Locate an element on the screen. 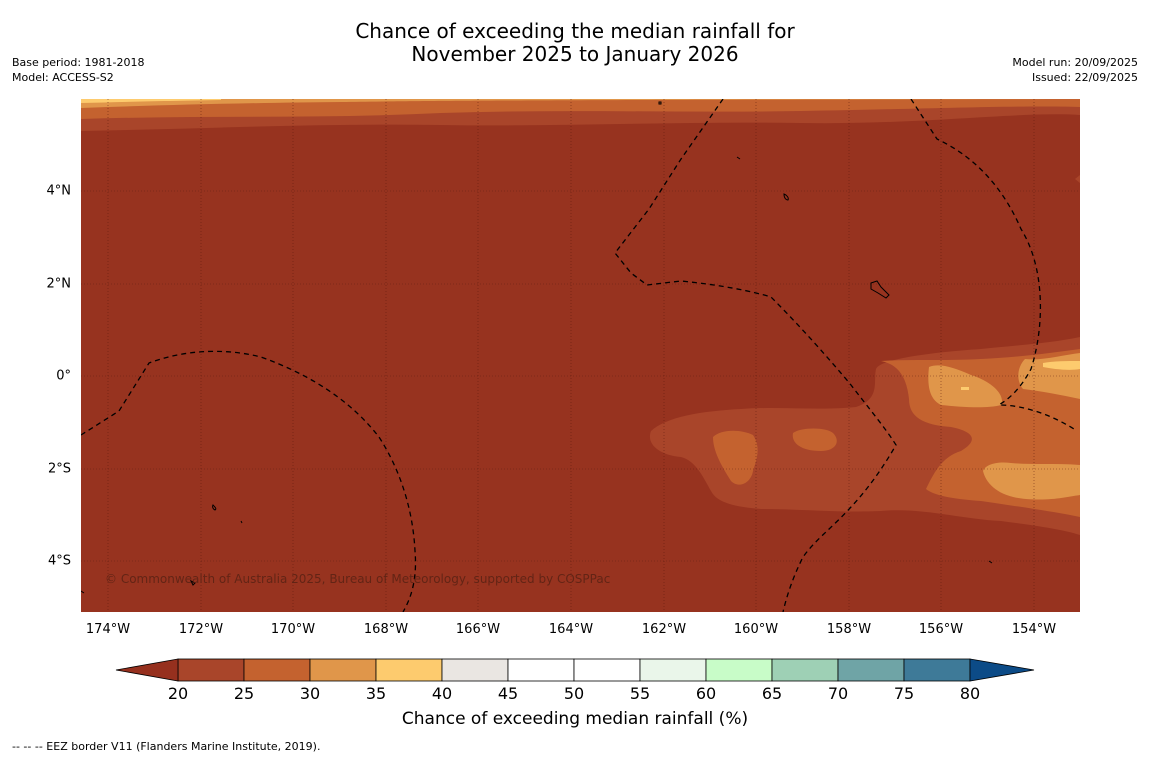 This screenshot has width=1150, height=758. model-name: Model: ACCESS-S2 is located at coordinates (63, 77).